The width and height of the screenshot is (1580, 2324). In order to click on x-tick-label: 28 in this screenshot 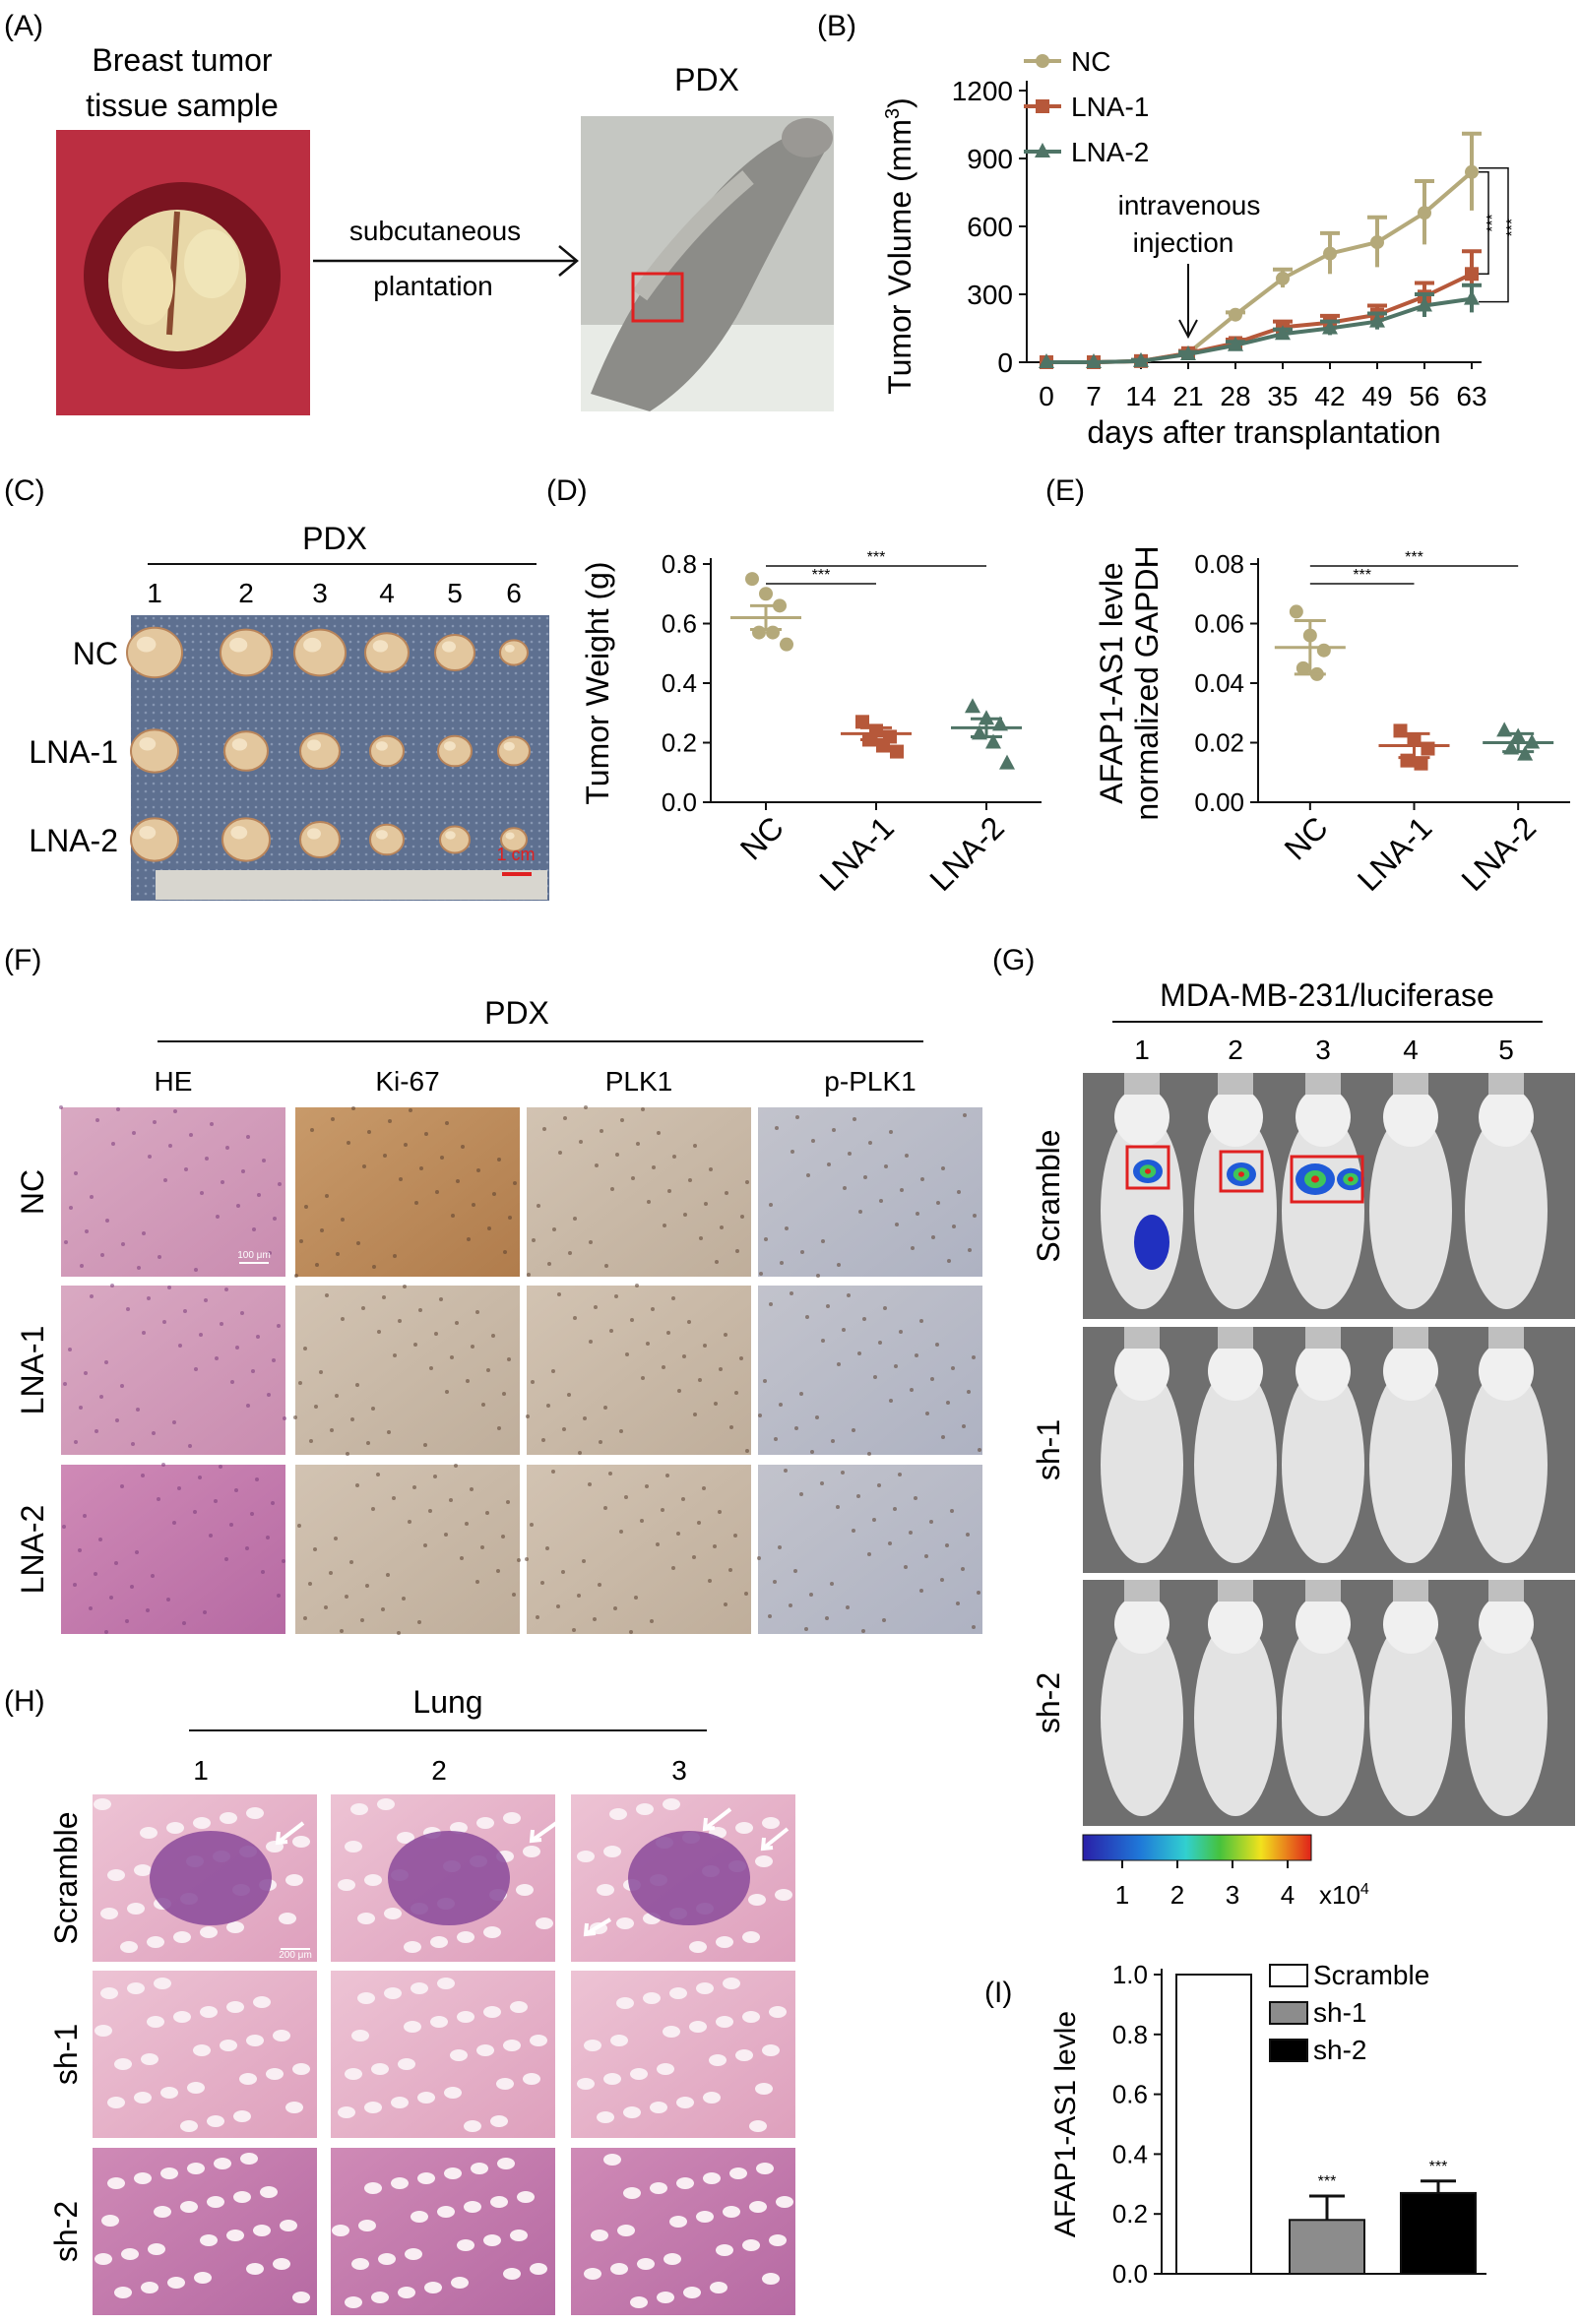, I will do `click(1235, 396)`.